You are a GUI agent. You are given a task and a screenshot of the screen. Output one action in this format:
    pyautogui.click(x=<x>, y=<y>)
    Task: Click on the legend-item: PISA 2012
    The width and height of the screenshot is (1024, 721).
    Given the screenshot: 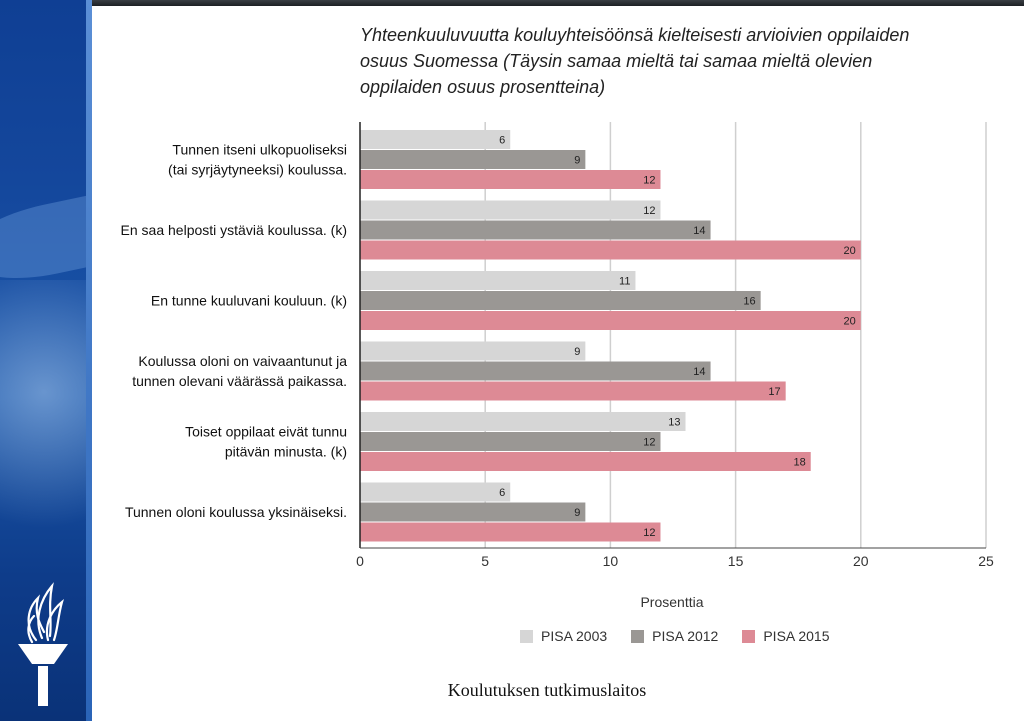 What is the action you would take?
    pyautogui.click(x=674, y=636)
    